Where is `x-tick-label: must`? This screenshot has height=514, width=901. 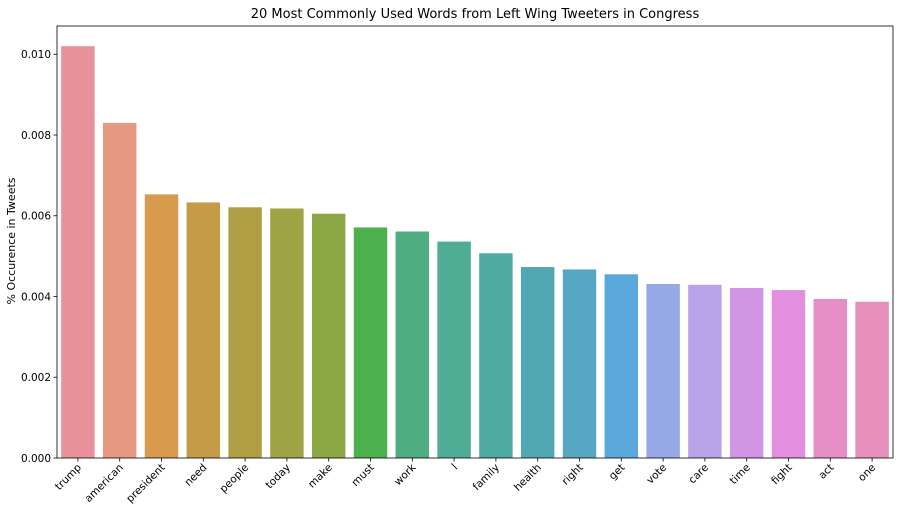 x-tick-label: must is located at coordinates (362, 475).